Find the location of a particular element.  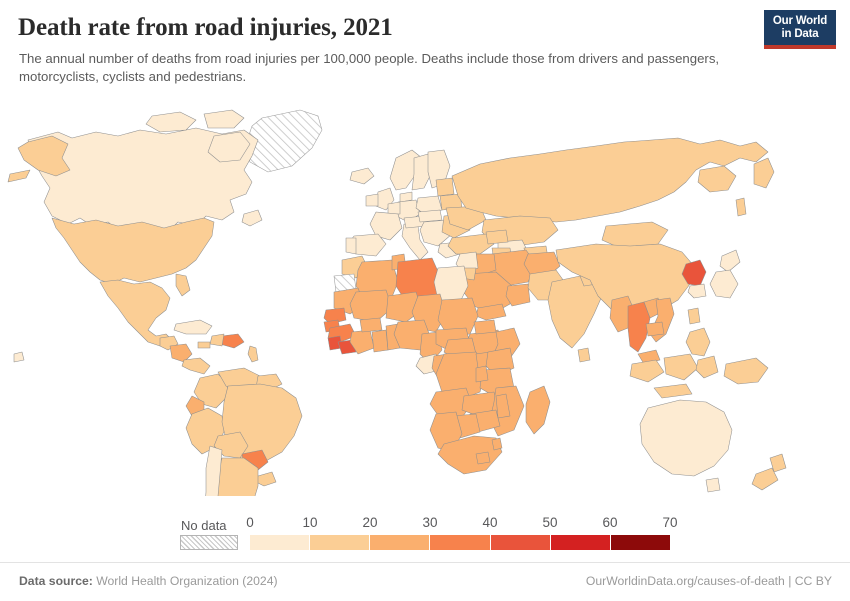

country-ireland is located at coordinates (372, 200).